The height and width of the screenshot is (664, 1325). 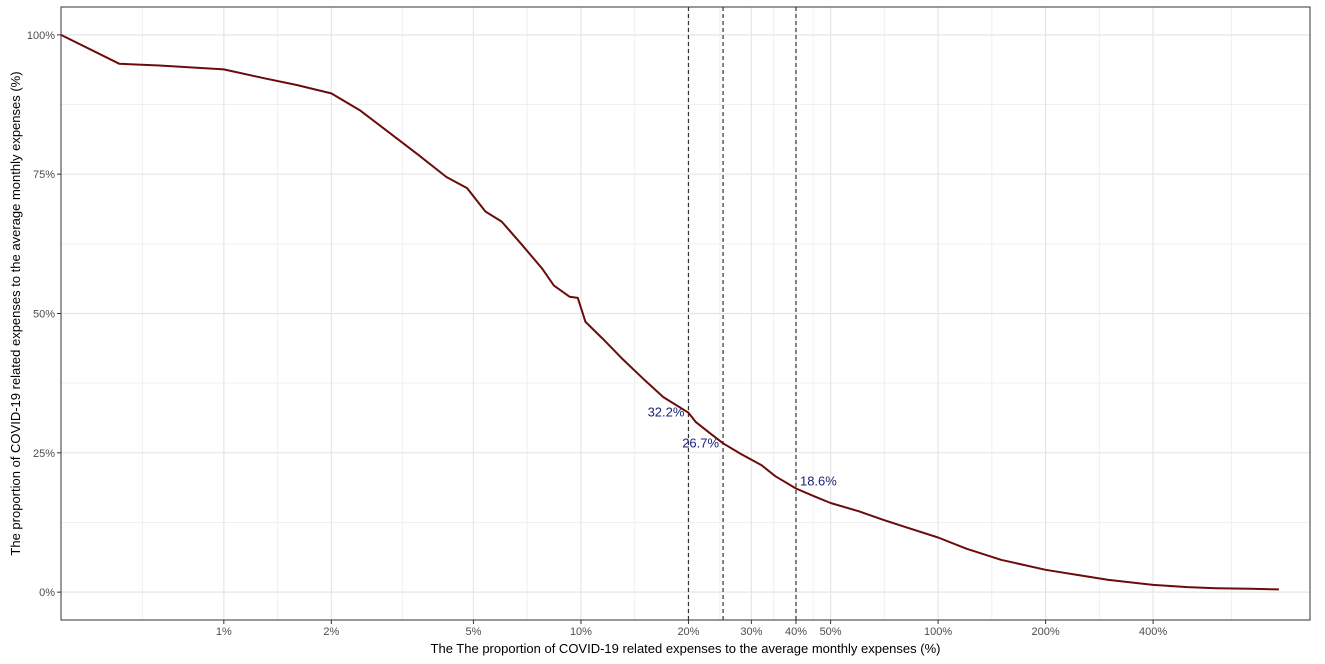 I want to click on x-tick-label: 2%, so click(x=331, y=632).